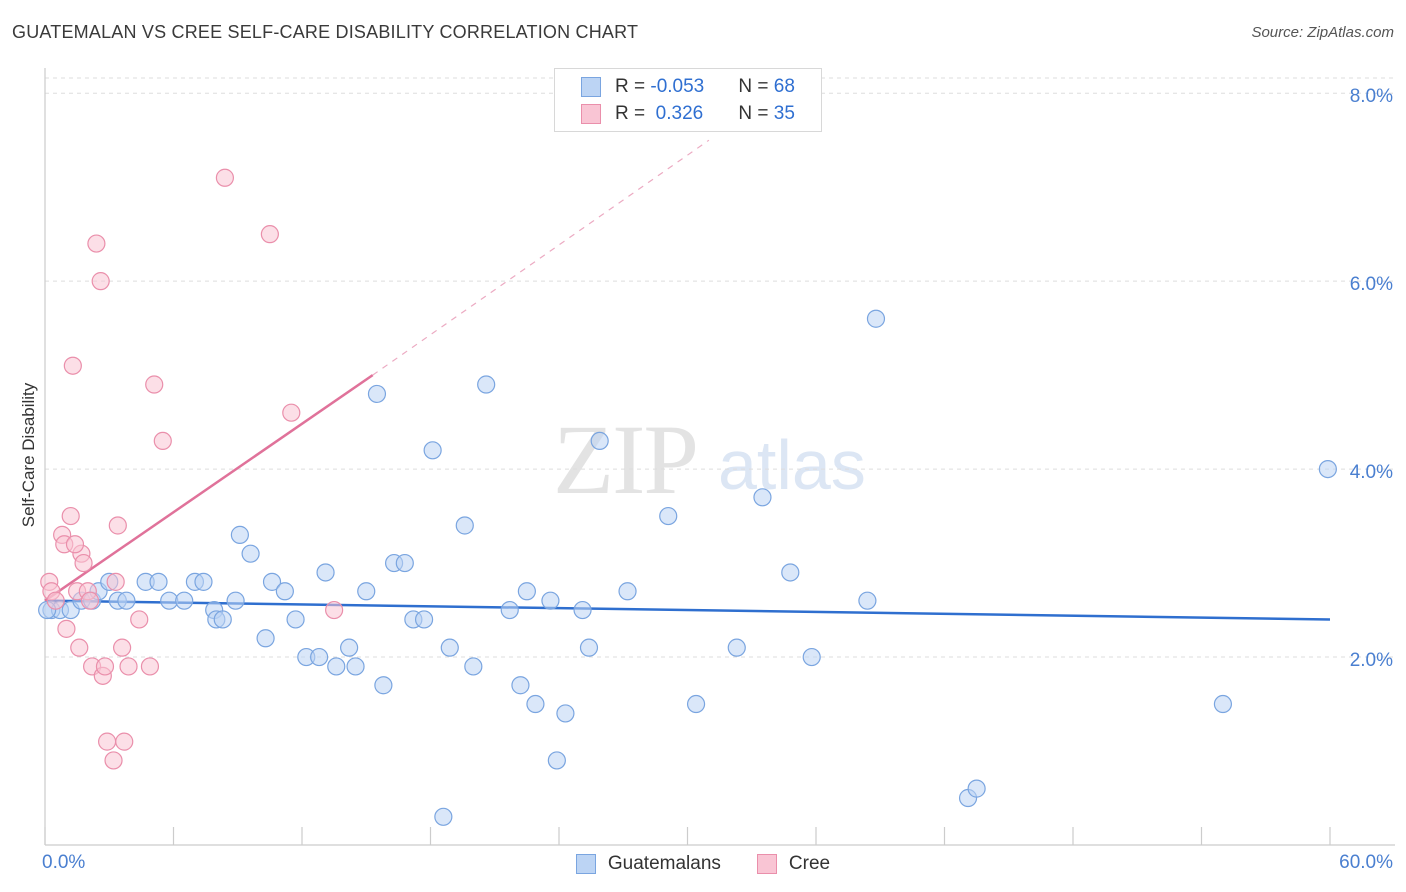 Image resolution: width=1406 pixels, height=892 pixels. What do you see at coordinates (664, 863) in the screenshot?
I see `legend-label-guatemalans: Guatemalans` at bounding box center [664, 863].